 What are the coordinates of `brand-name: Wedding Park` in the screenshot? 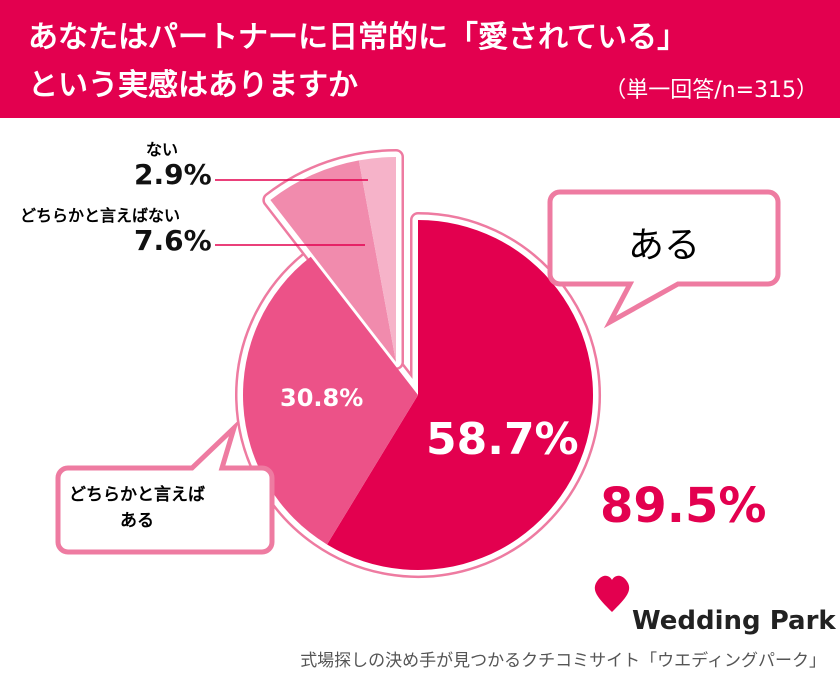 It's located at (734, 621).